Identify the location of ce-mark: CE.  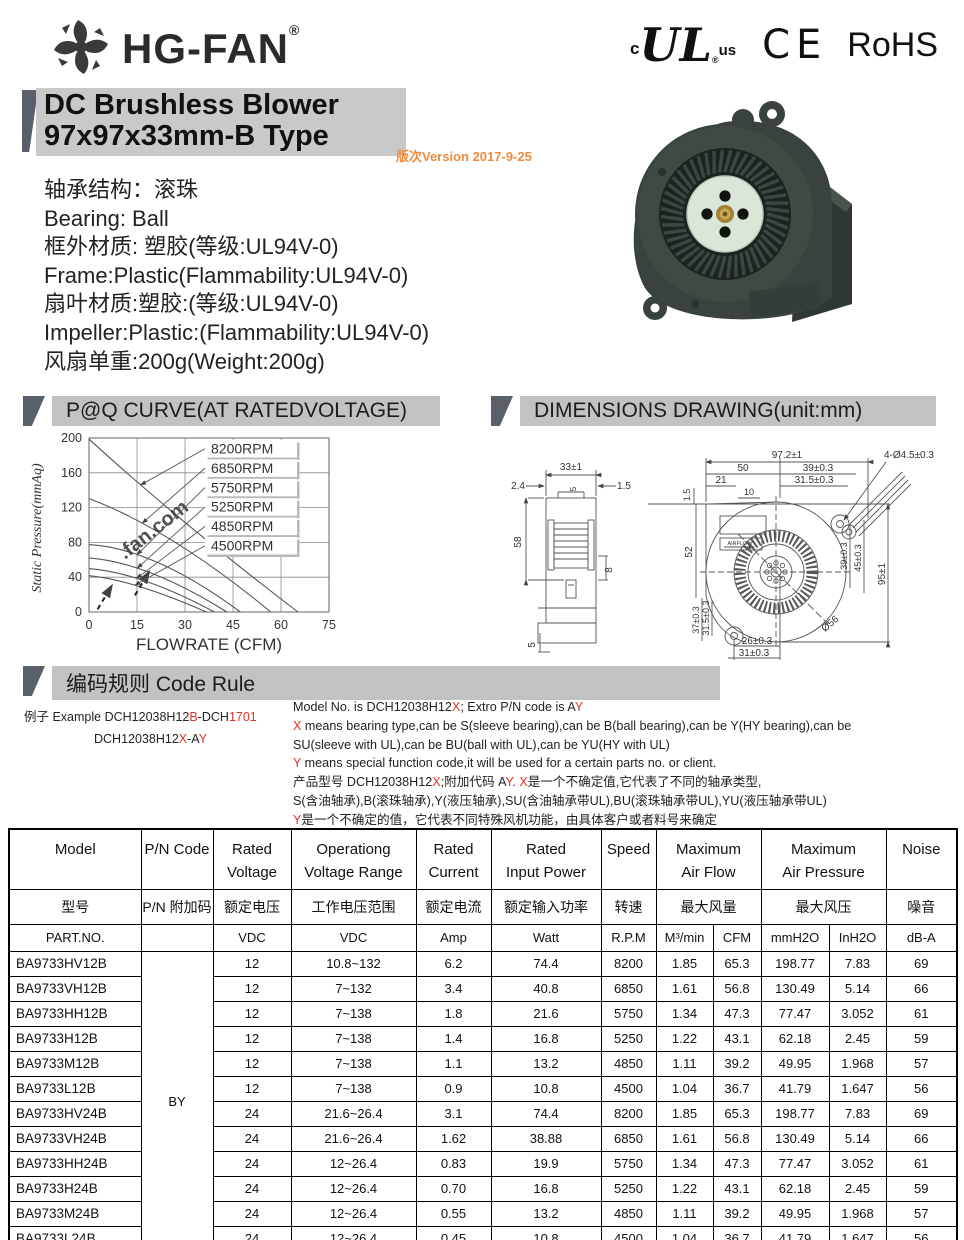
(795, 45).